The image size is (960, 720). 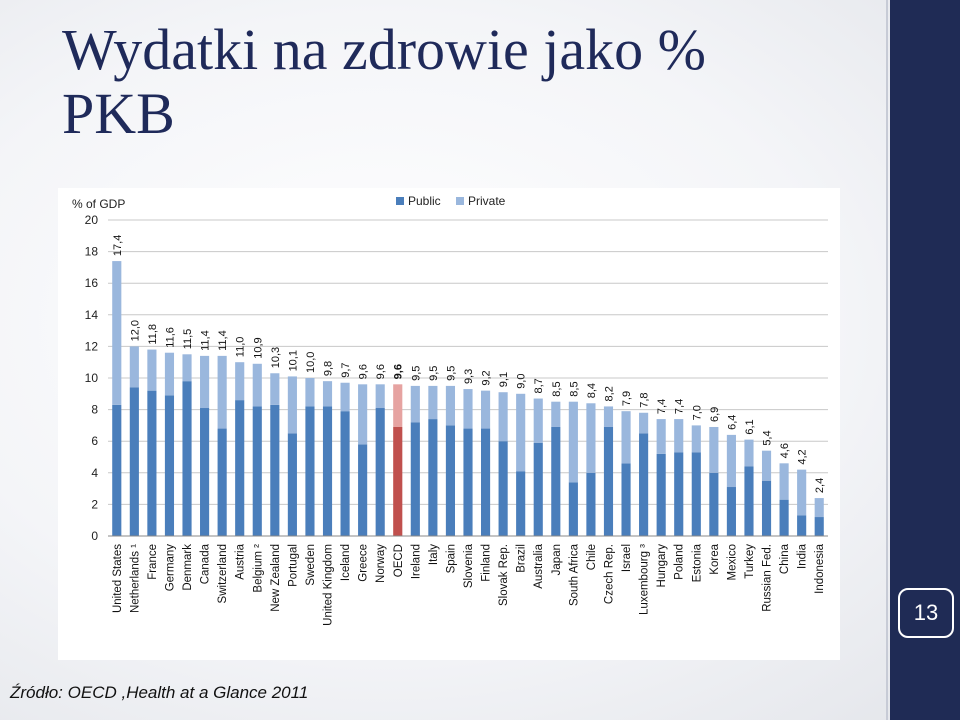 I want to click on x-category-label: Mexico, so click(x=732, y=562).